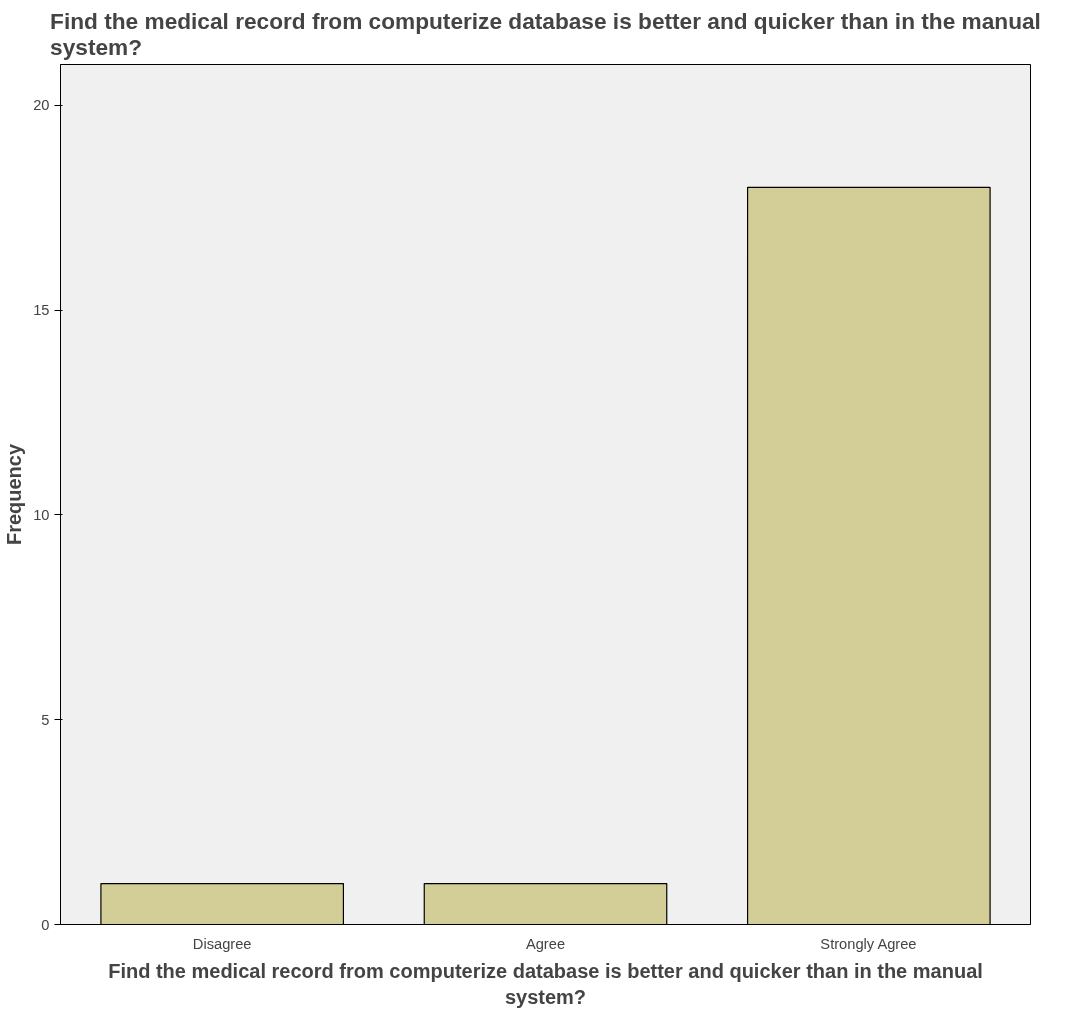 Image resolution: width=1067 pixels, height=1019 pixels. Describe the element at coordinates (41, 514) in the screenshot. I see `y-tick-label: 10` at that location.